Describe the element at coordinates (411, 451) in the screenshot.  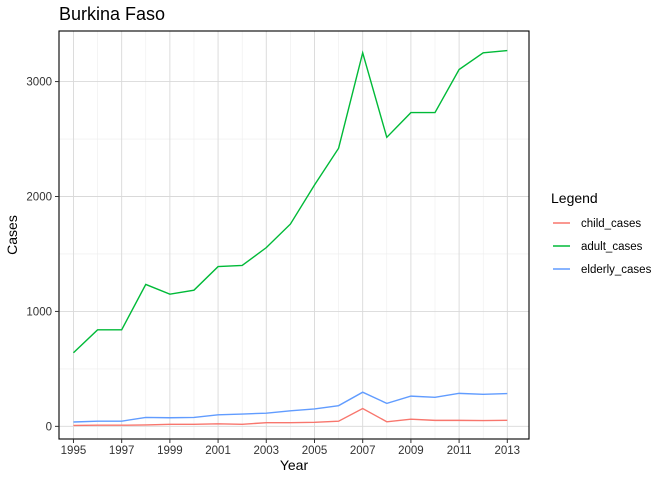
I see `x-tick-label: 2009` at that location.